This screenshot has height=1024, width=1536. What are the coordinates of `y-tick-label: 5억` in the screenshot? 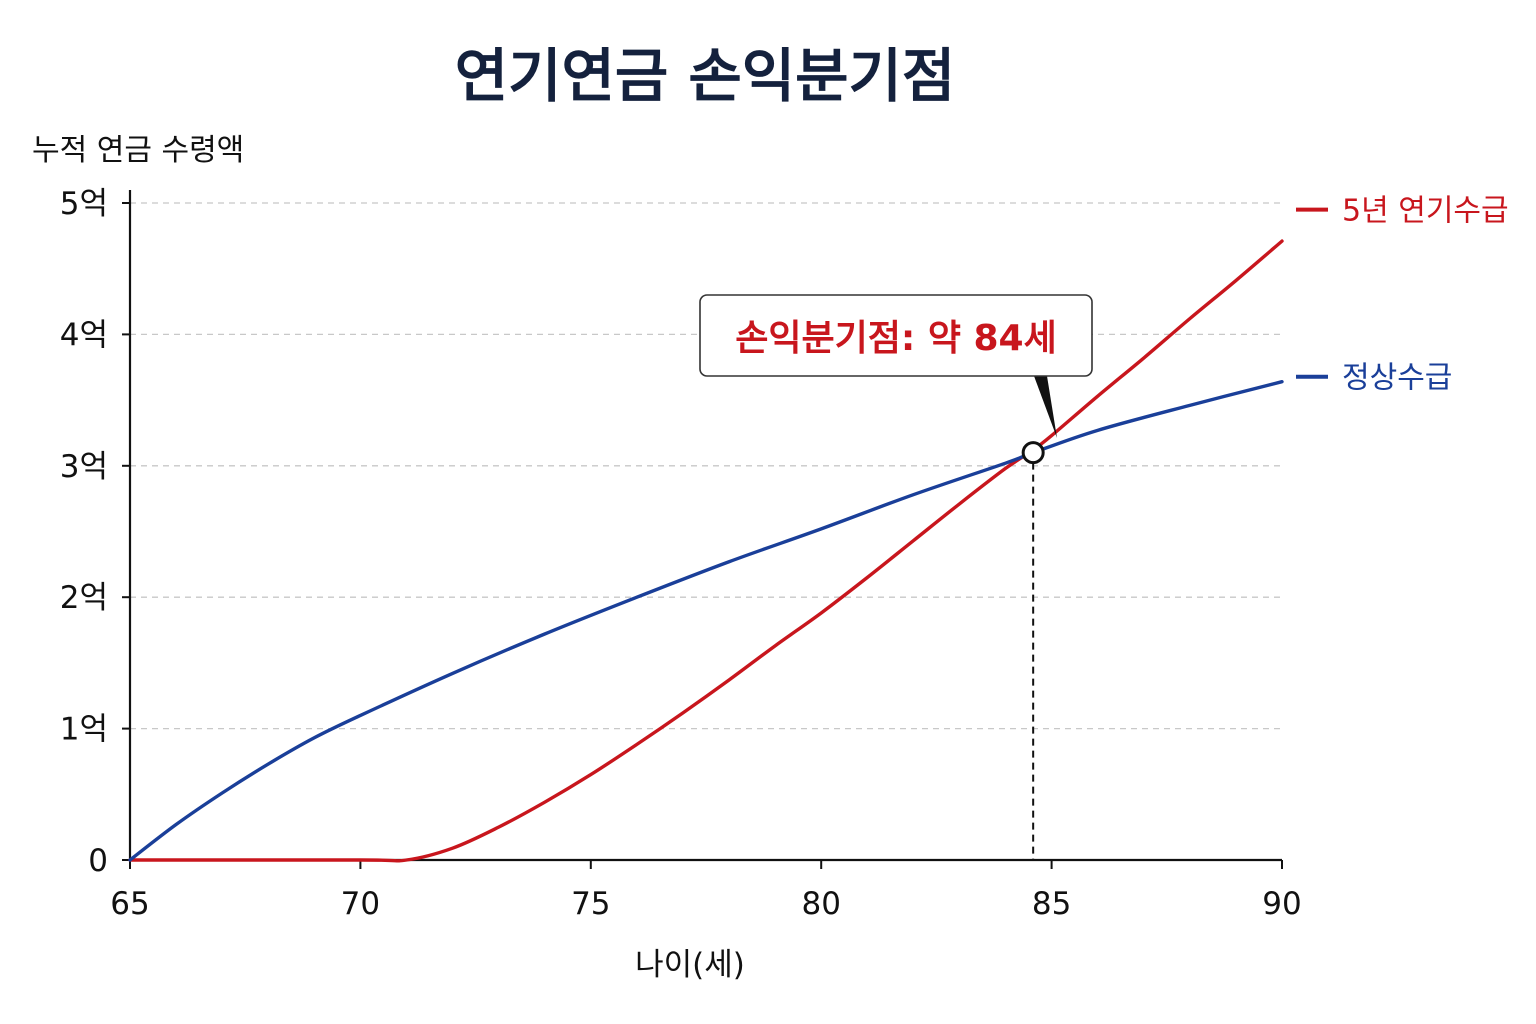 It's located at (84, 204).